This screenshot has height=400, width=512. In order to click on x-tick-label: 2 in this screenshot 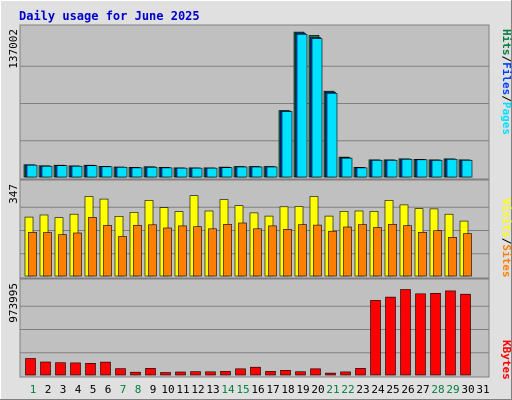, I will do `click(48, 389)`.